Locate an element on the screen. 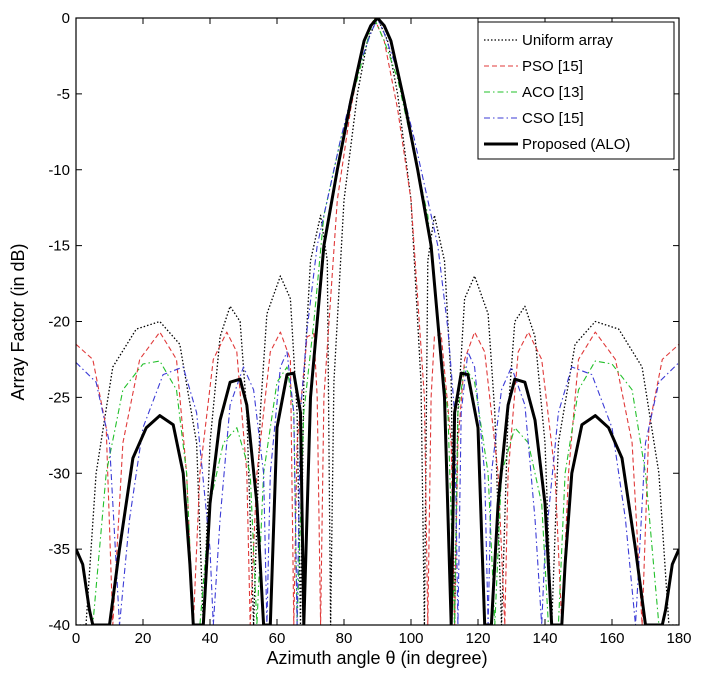  x-tick-label: 40 is located at coordinates (210, 638).